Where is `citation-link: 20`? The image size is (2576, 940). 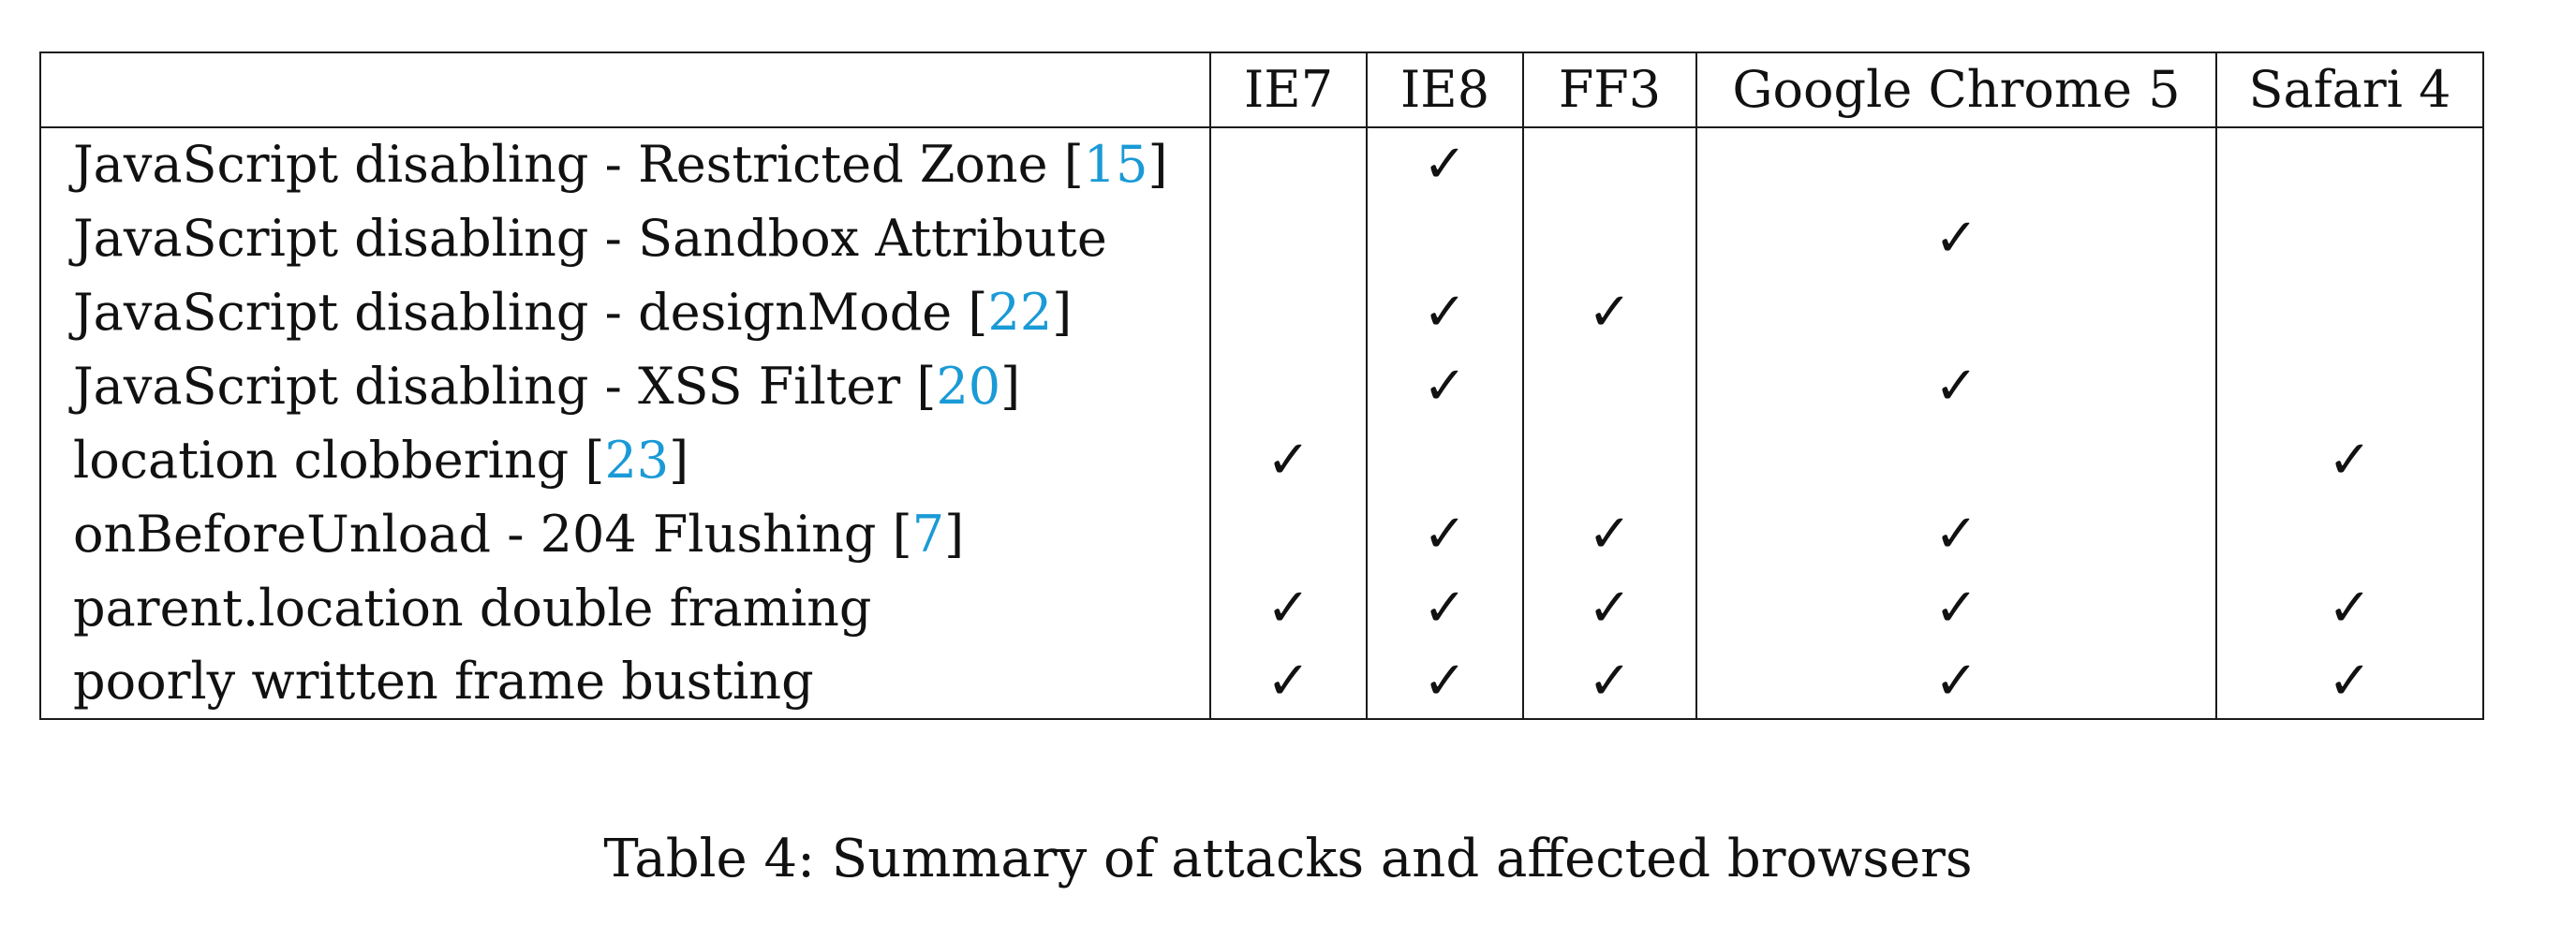
citation-link: 20 is located at coordinates (969, 386).